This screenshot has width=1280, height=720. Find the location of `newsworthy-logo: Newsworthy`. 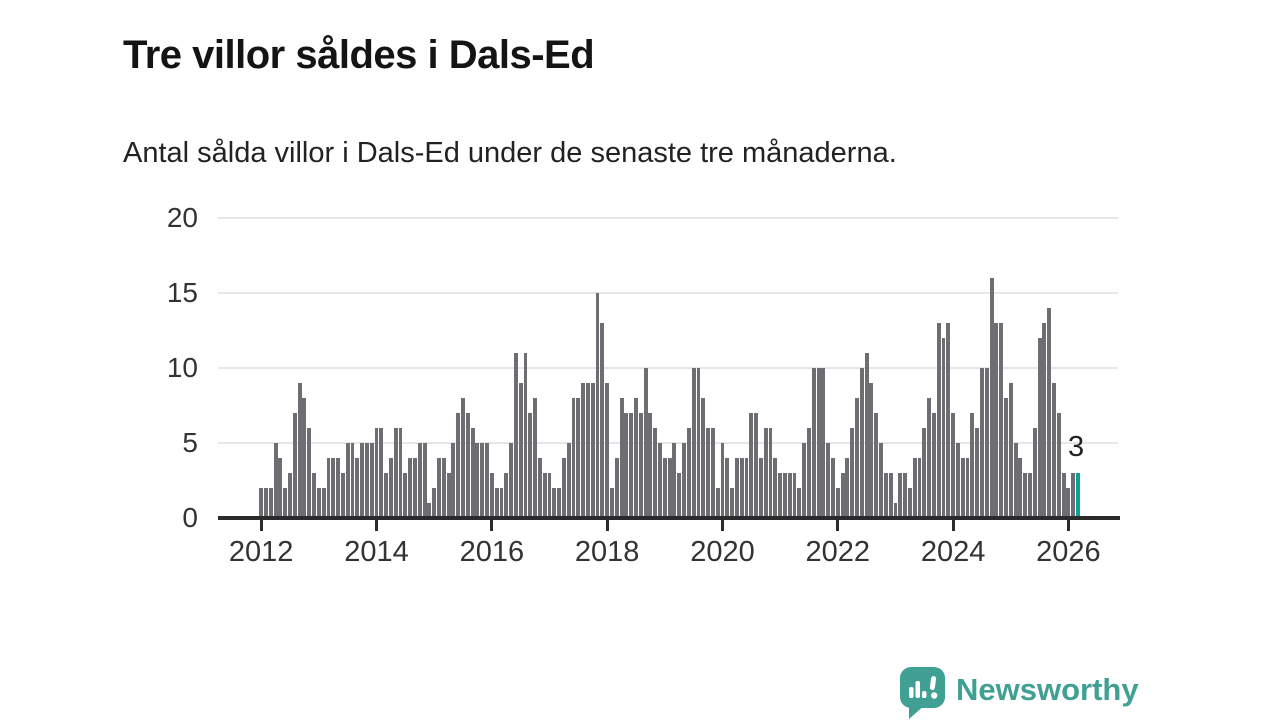

newsworthy-logo: Newsworthy is located at coordinates (1019, 693).